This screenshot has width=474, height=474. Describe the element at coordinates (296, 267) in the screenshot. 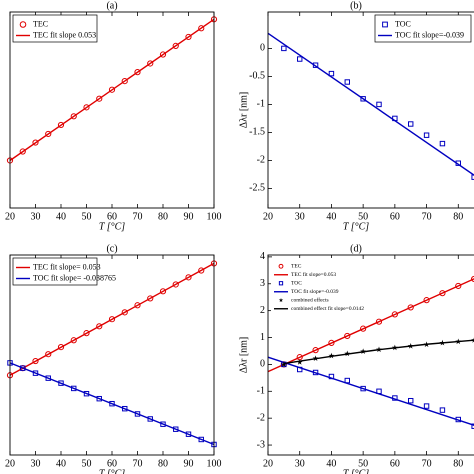

I see `legend-label: TEC` at that location.